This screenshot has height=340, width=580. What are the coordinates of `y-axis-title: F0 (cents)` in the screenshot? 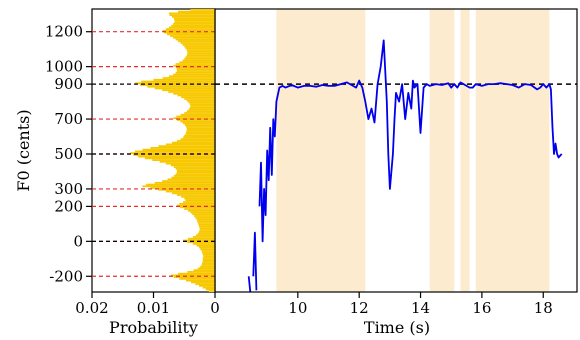 It's located at (23, 150).